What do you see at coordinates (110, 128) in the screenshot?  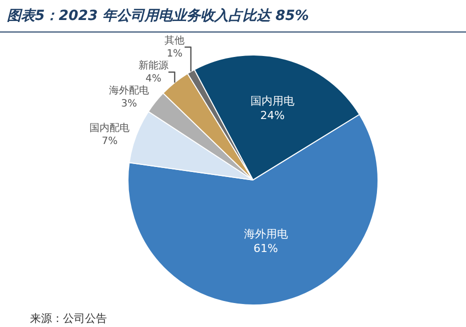 I see `slice-label: 国内配电` at bounding box center [110, 128].